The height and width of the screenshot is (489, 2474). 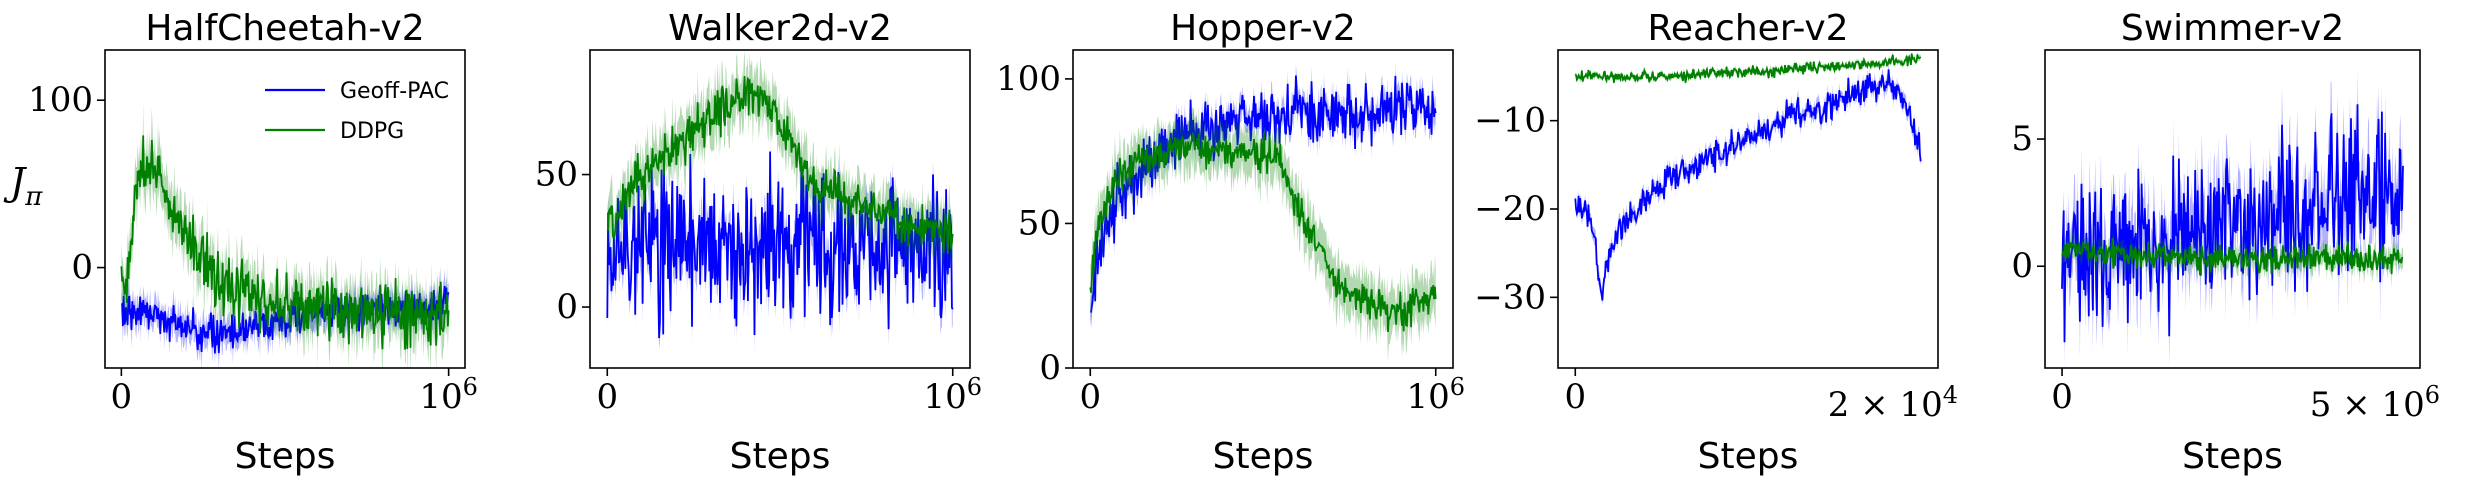 What do you see at coordinates (2232, 28) in the screenshot?
I see `panel-title: Swimmer-v2` at bounding box center [2232, 28].